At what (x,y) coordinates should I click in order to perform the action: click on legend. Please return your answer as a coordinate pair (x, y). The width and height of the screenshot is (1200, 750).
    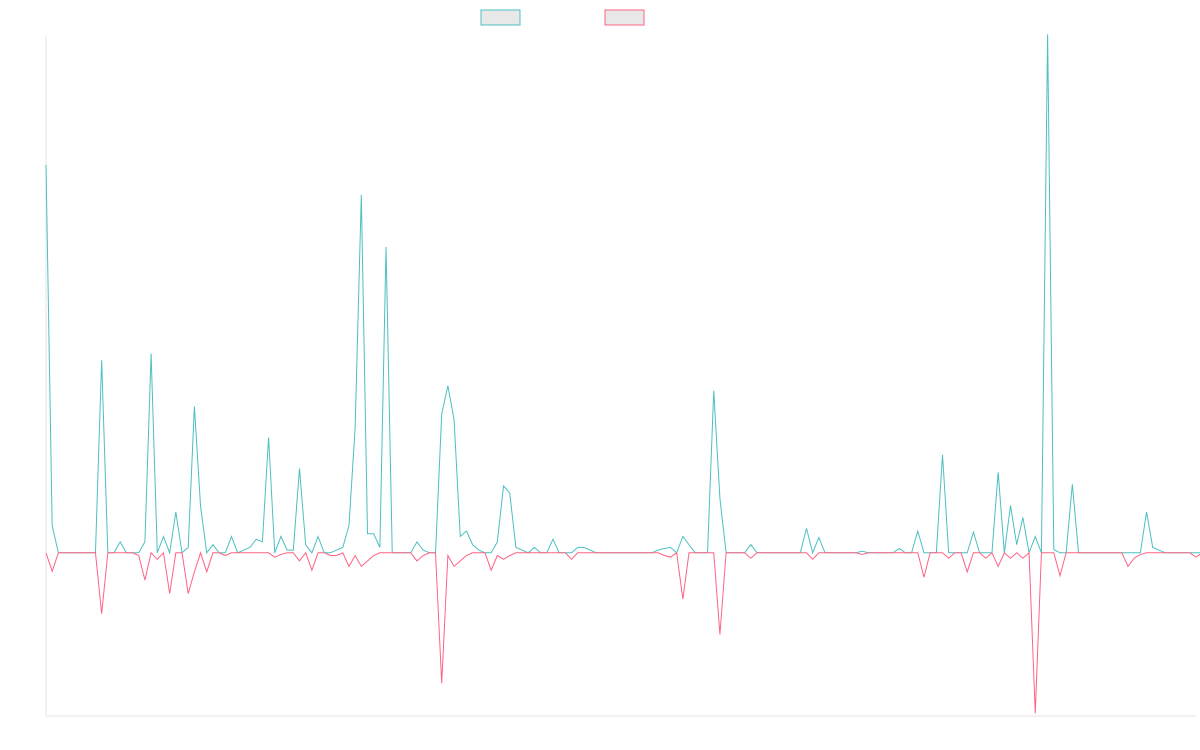
    Looking at the image, I should click on (562, 17).